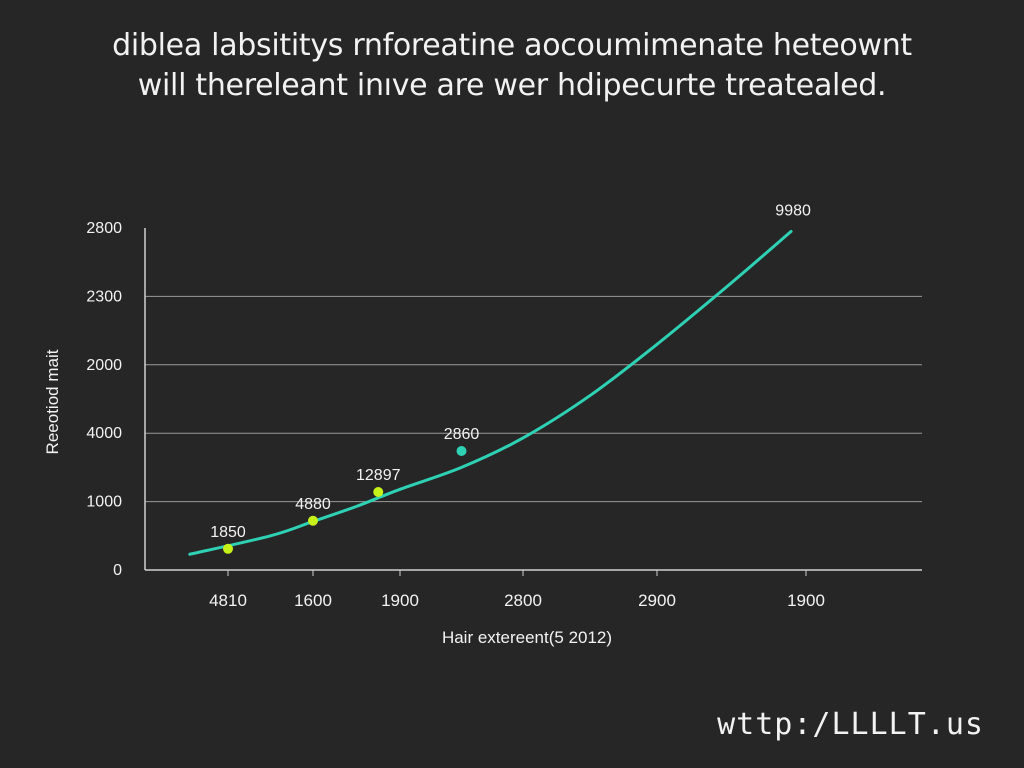  Describe the element at coordinates (523, 600) in the screenshot. I see `x-tick-label: 2800` at that location.